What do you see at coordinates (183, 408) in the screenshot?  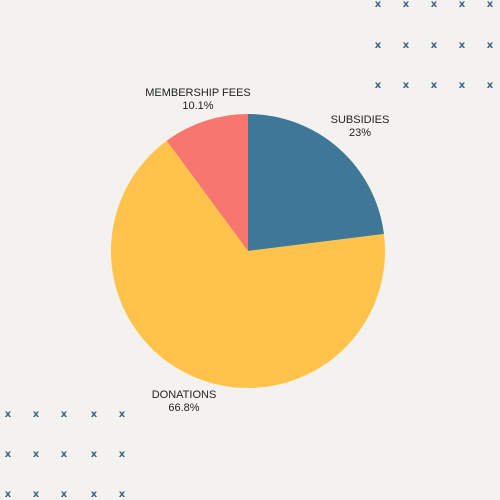 I see `slice-value-donations: 66.8%` at bounding box center [183, 408].